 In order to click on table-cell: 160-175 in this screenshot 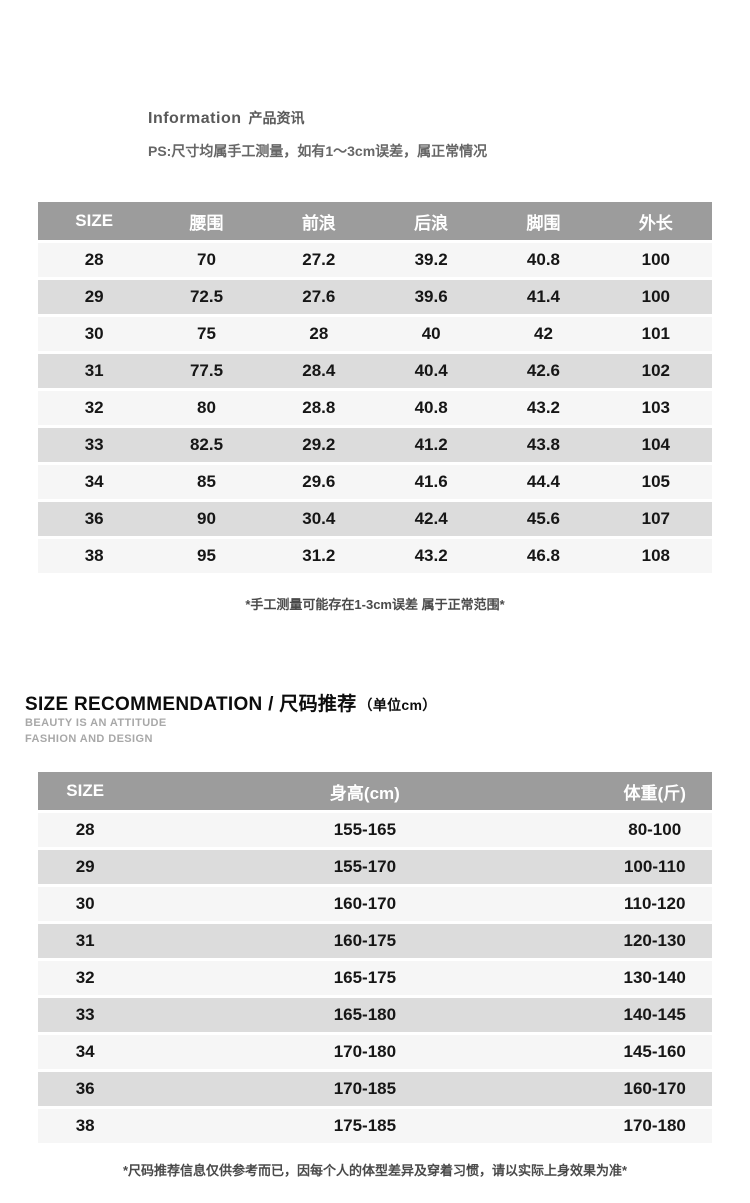, I will do `click(365, 941)`.